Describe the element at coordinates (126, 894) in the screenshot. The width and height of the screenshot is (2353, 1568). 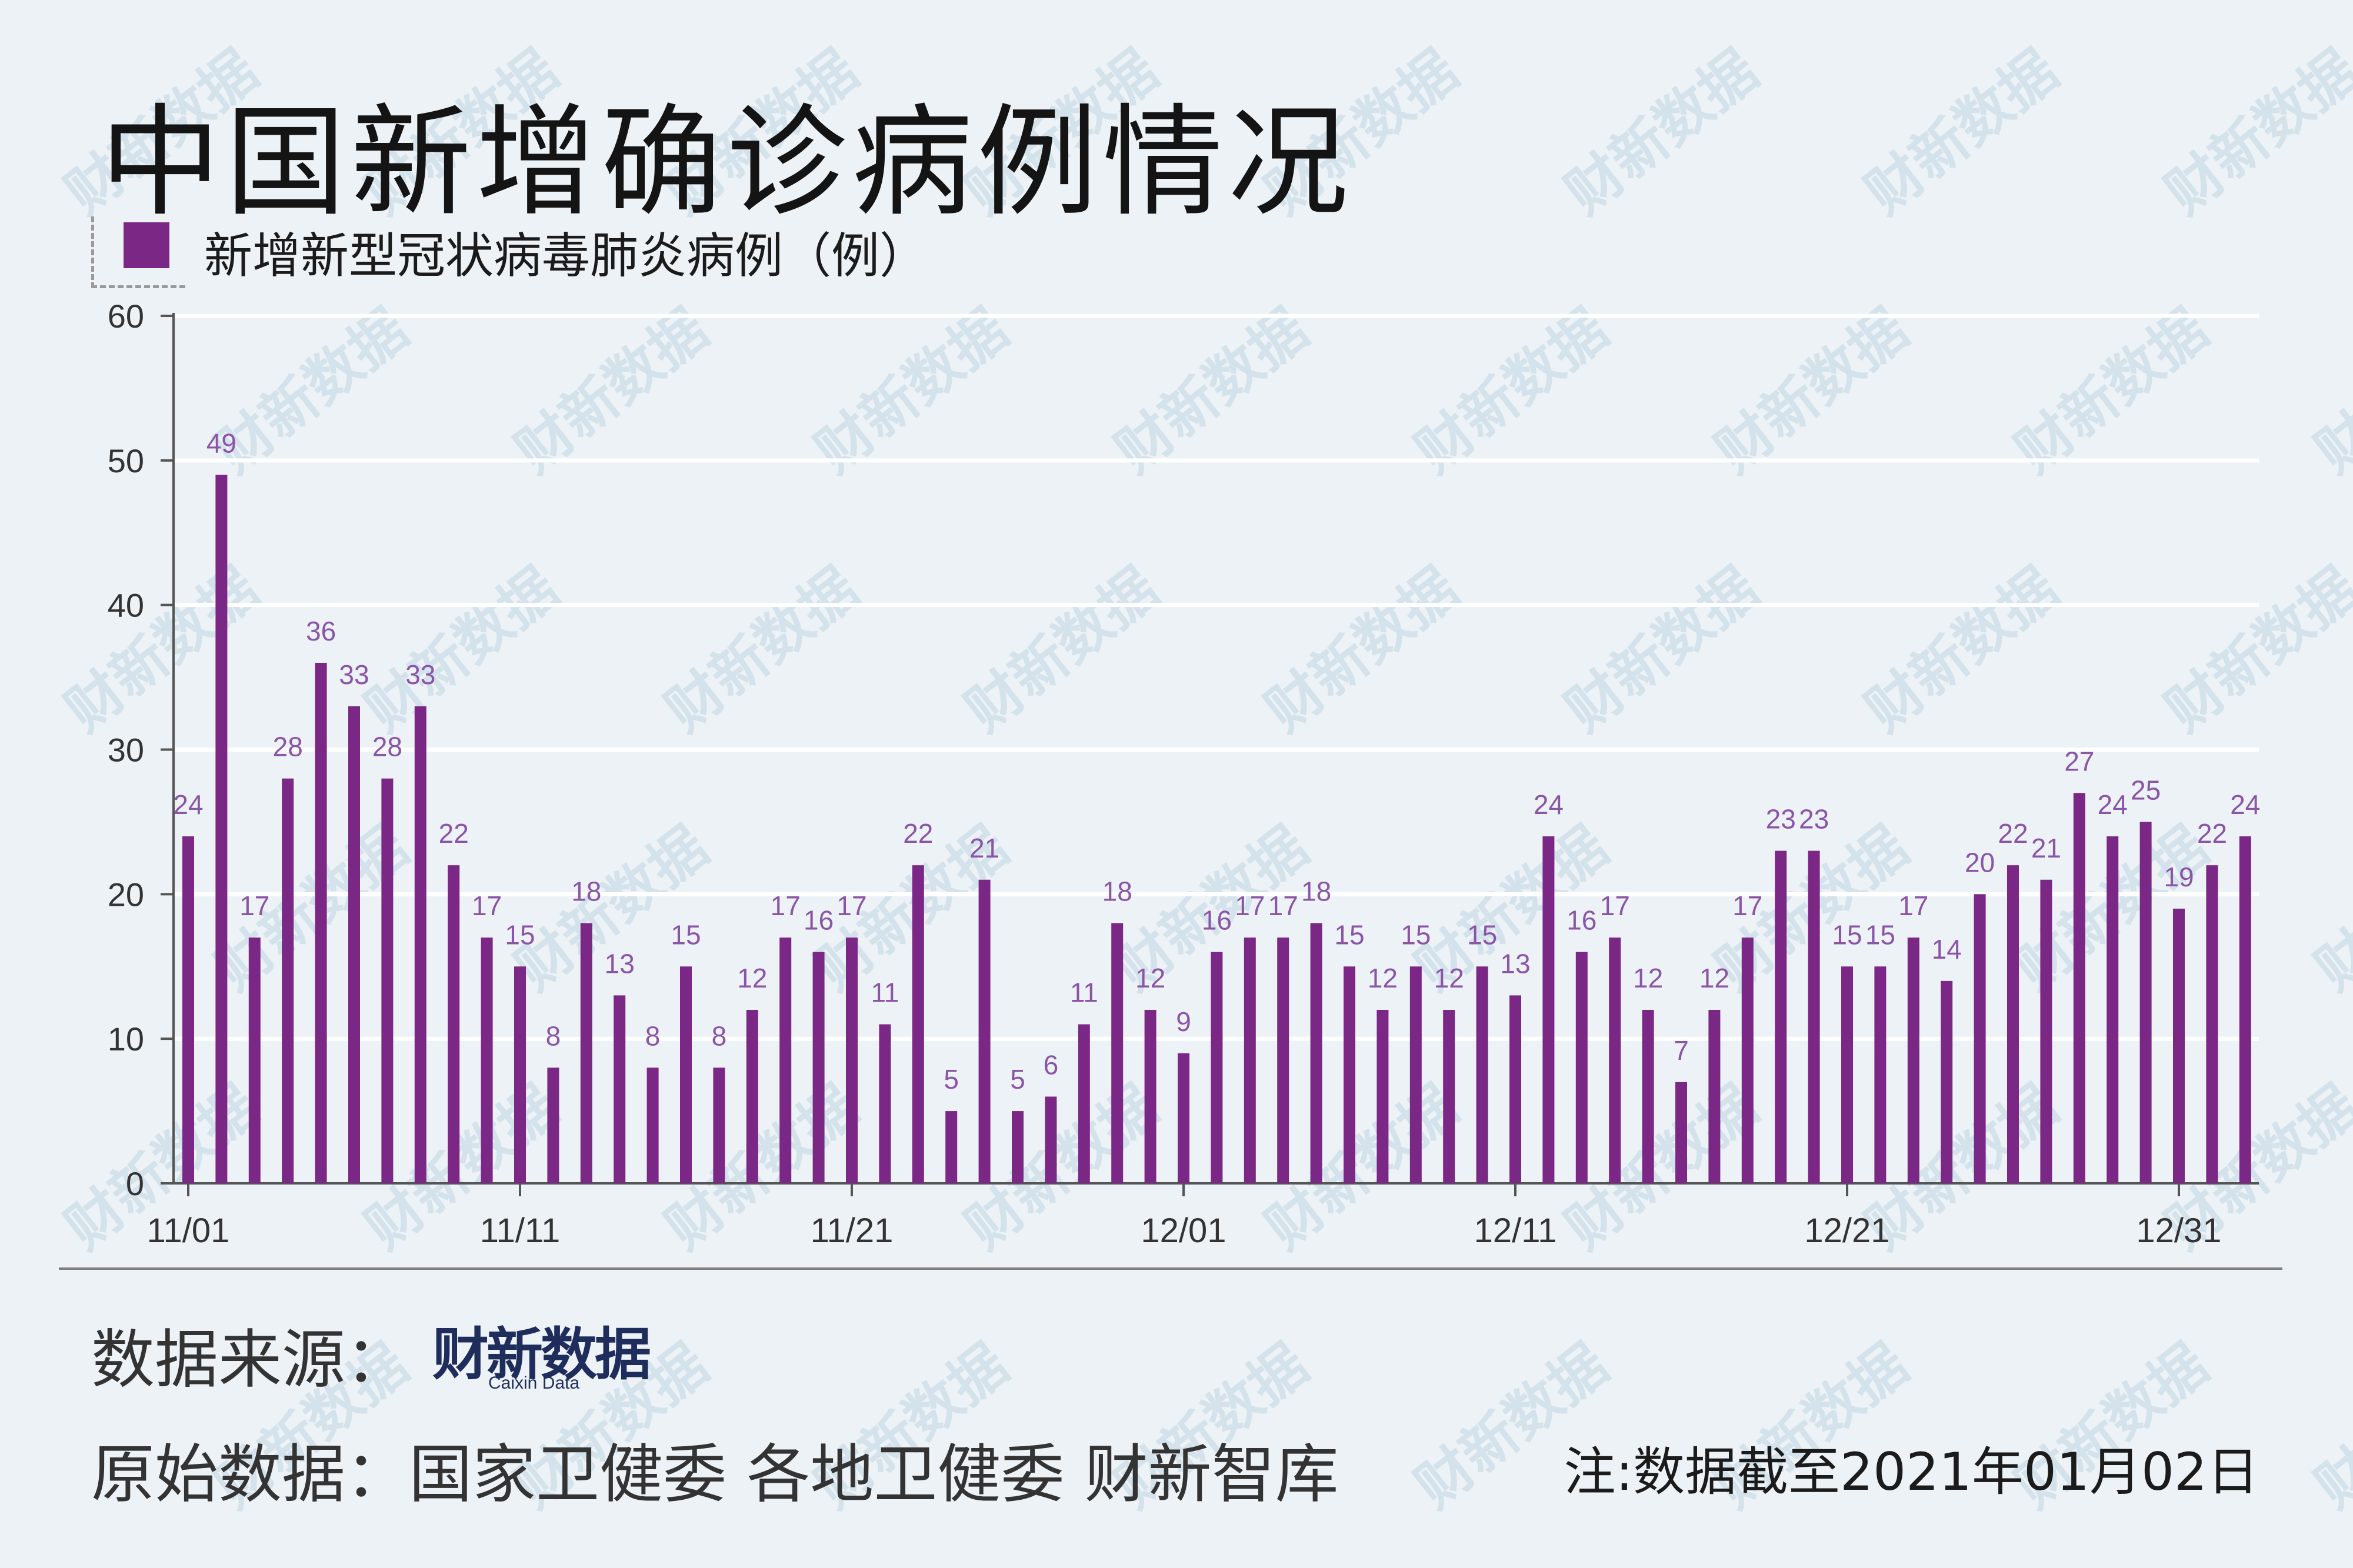
I see `y-tick-label: 20` at that location.